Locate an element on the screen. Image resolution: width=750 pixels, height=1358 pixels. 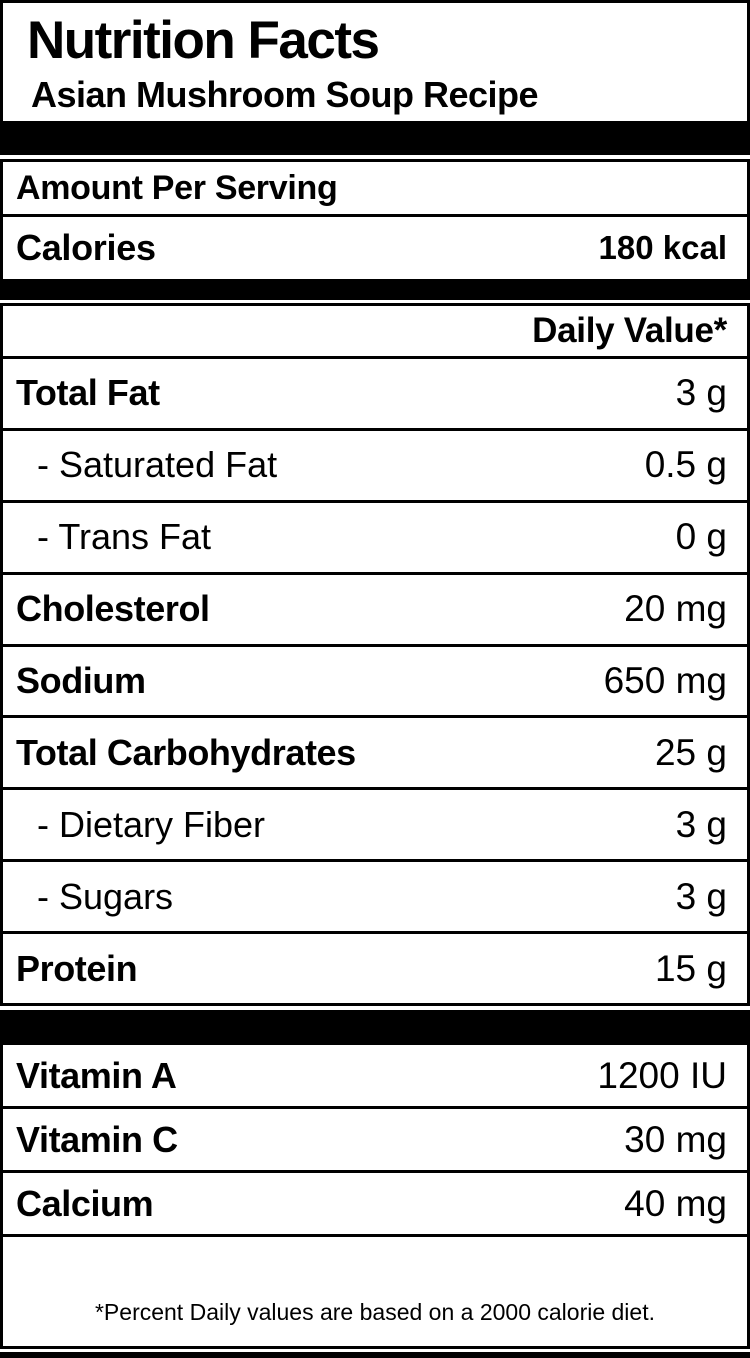
nutrient-label: Total Carbohydrates is located at coordinates (186, 752).